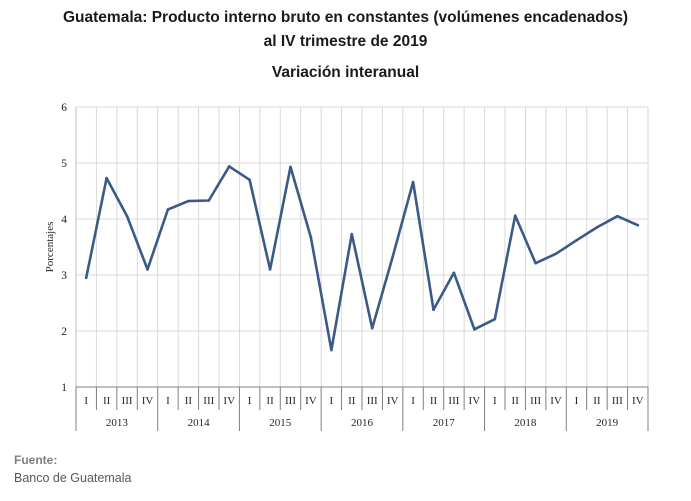 This screenshot has width=691, height=501. I want to click on y-tick-label: 4, so click(64, 220).